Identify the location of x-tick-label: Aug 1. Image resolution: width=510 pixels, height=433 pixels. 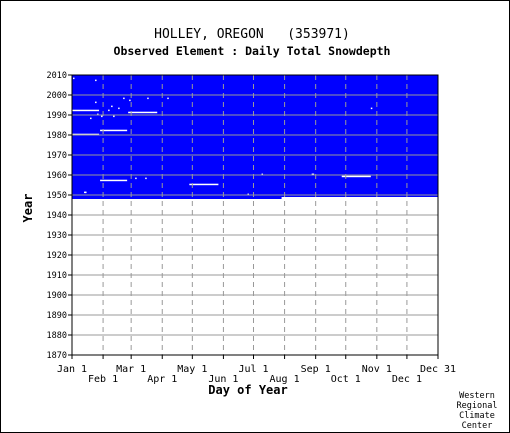
(285, 379).